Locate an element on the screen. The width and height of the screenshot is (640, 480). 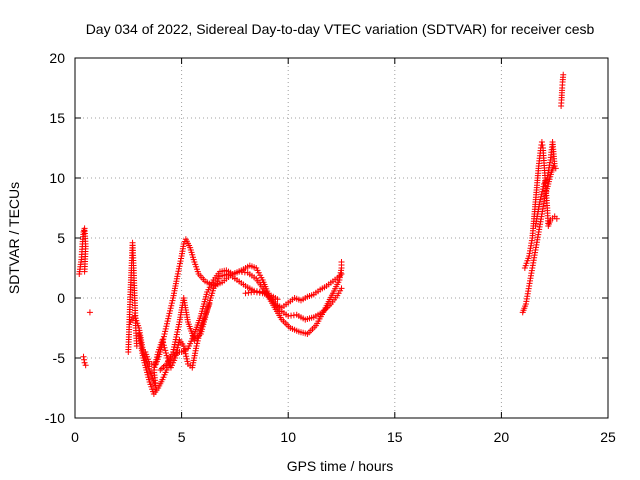
x-tick-label: 25 is located at coordinates (608, 437).